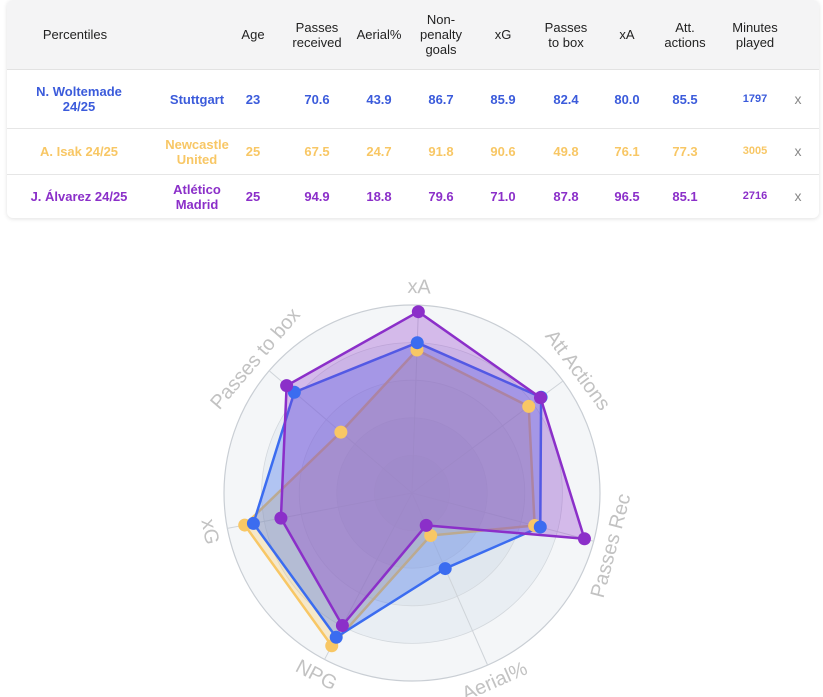  I want to click on header-aerial: Aerial%, so click(379, 34).